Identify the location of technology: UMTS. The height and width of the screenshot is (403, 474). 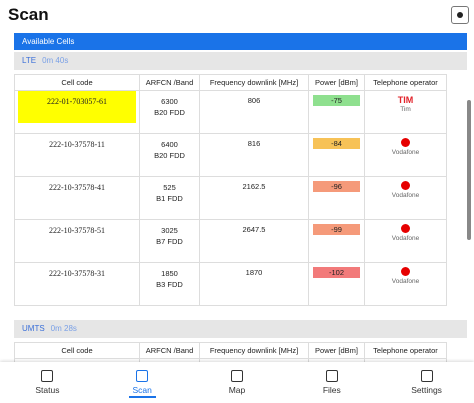
(33, 328).